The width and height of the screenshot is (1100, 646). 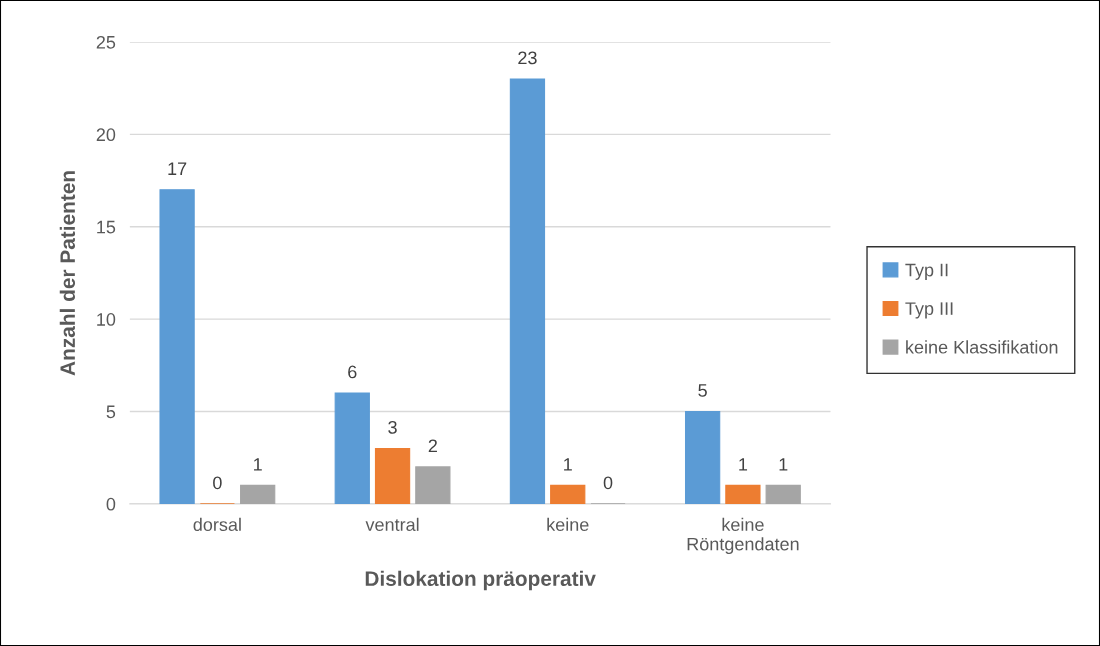 I want to click on y-tick-label: 15, so click(x=106, y=227).